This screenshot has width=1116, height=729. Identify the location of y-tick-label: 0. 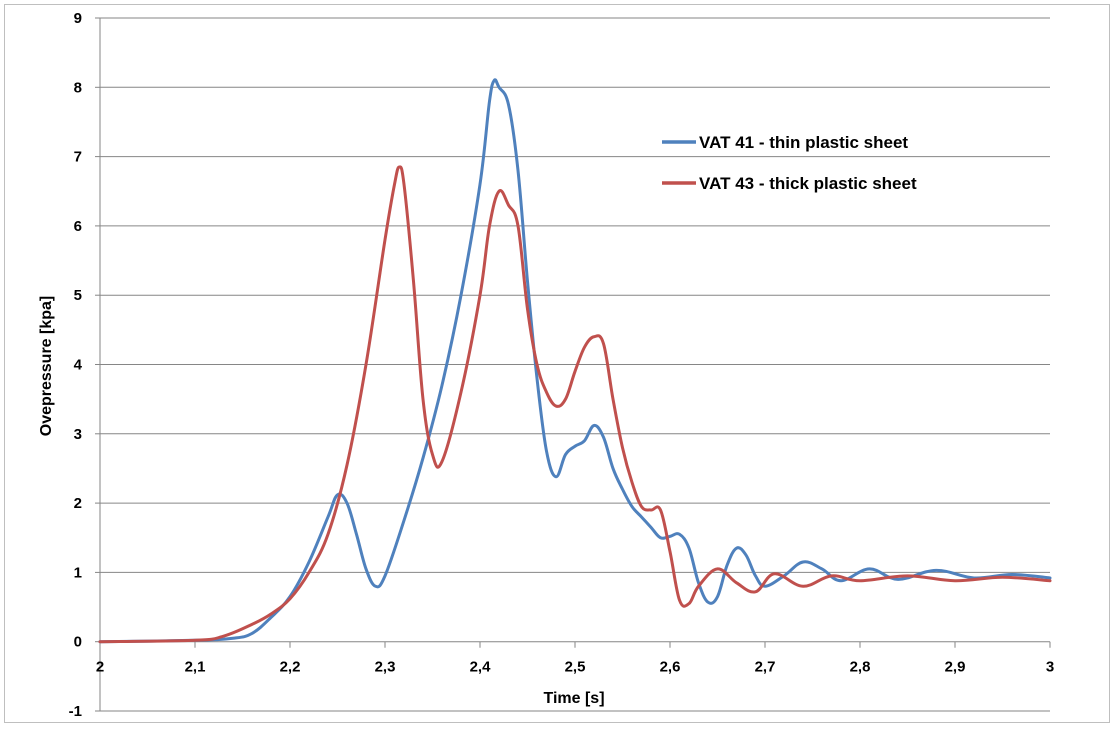
(78, 642).